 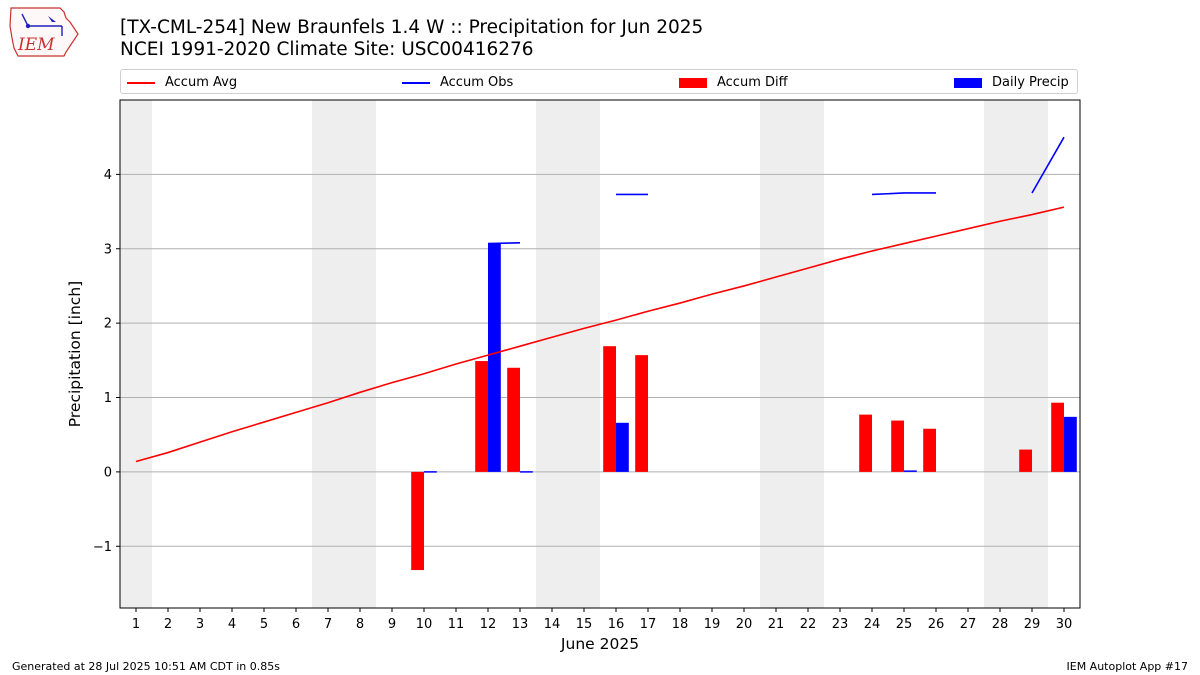 What do you see at coordinates (327, 49) in the screenshot?
I see `chart-title-line2: NCEI 1991-2020 Climate Site: USC00416276` at bounding box center [327, 49].